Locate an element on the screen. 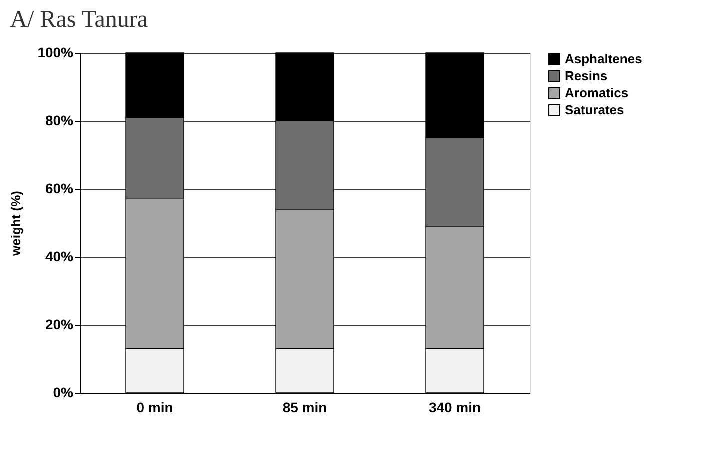 The height and width of the screenshot is (474, 718). y-tick-label: 0% is located at coordinates (63, 392).